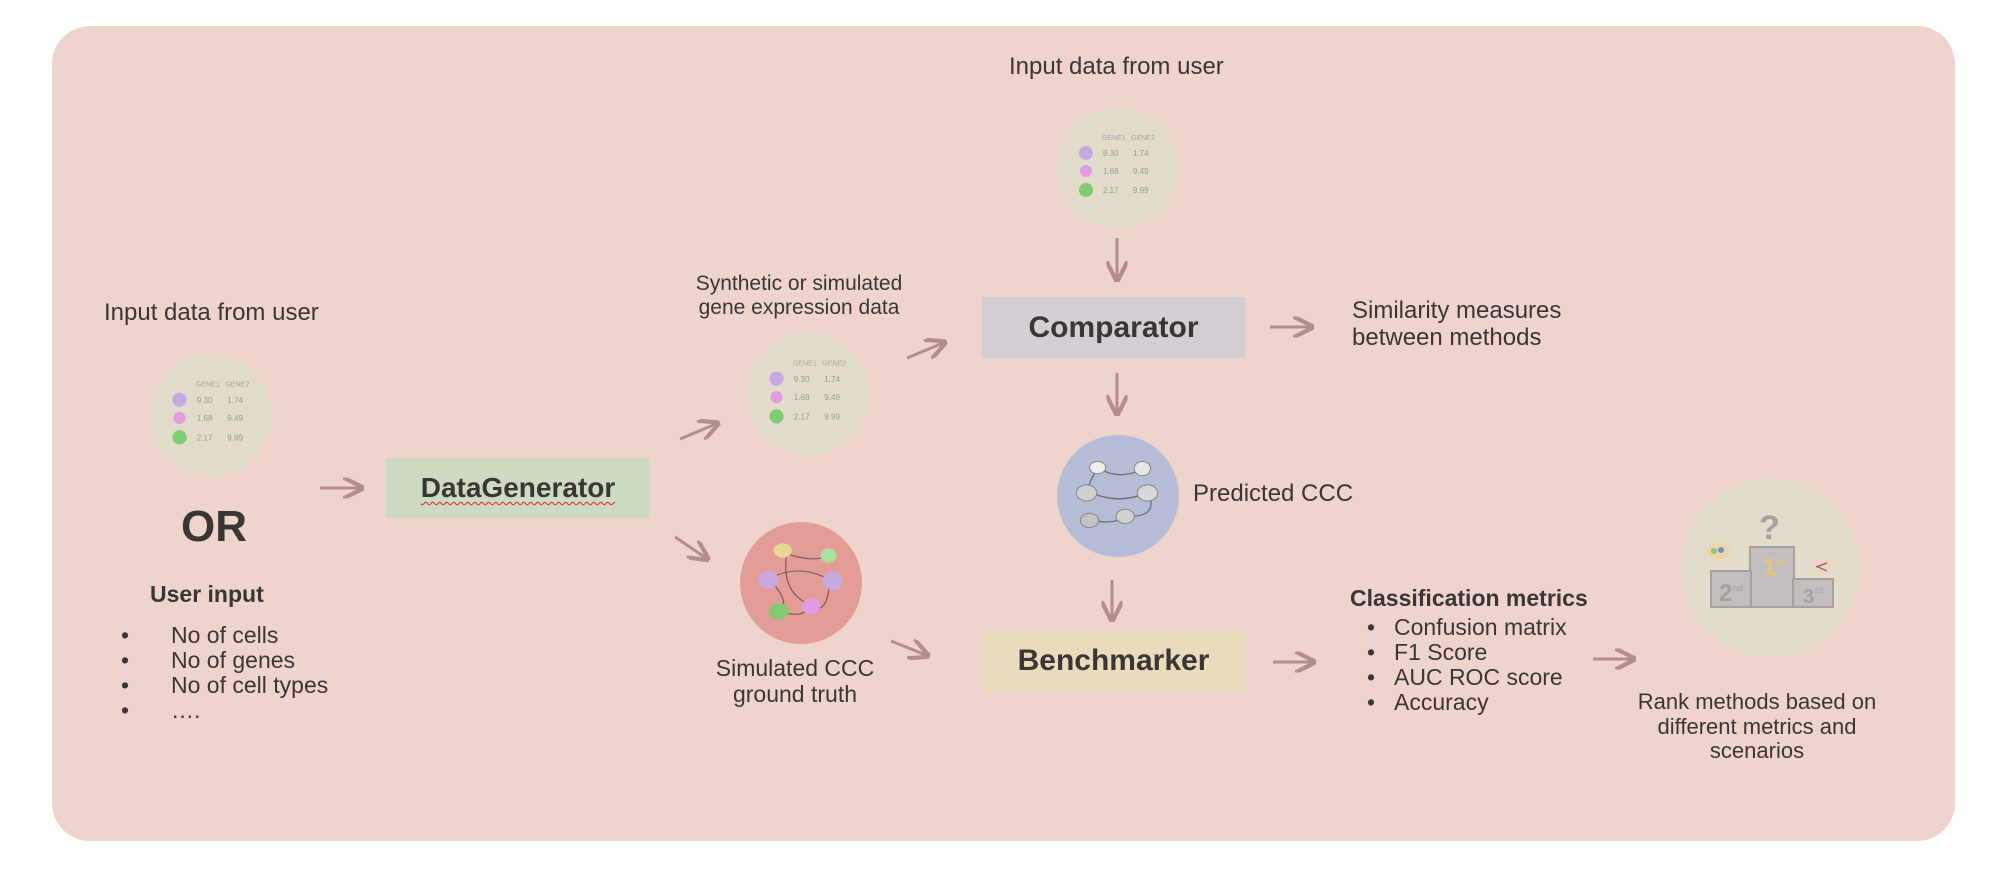 The height and width of the screenshot is (874, 2000). Describe the element at coordinates (795, 681) in the screenshot. I see `simulated-ccc-label: Simulated CCC ground truth` at that location.